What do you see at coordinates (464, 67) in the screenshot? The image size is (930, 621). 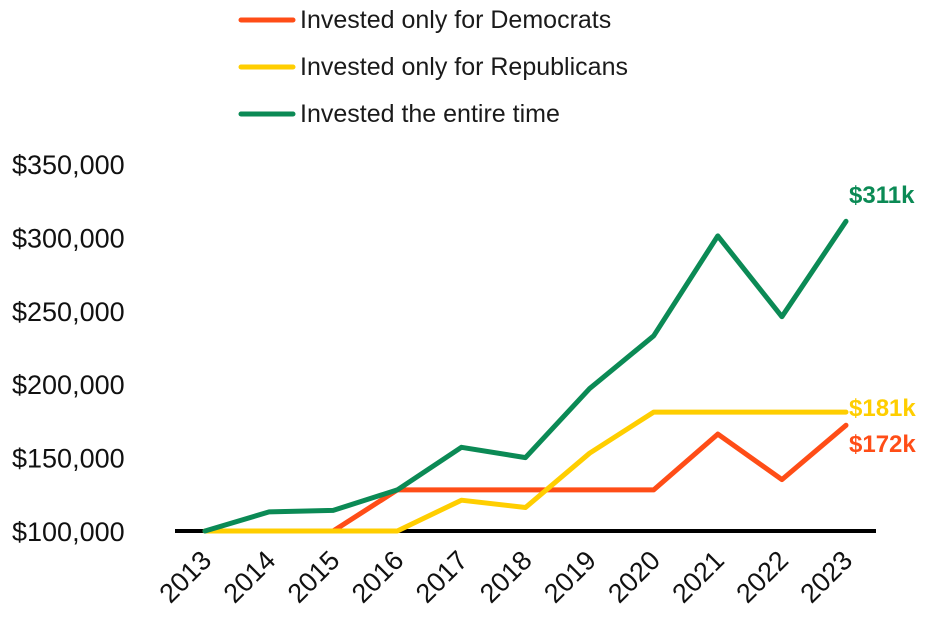 I see `legend-label: Invested only for Republicans` at bounding box center [464, 67].